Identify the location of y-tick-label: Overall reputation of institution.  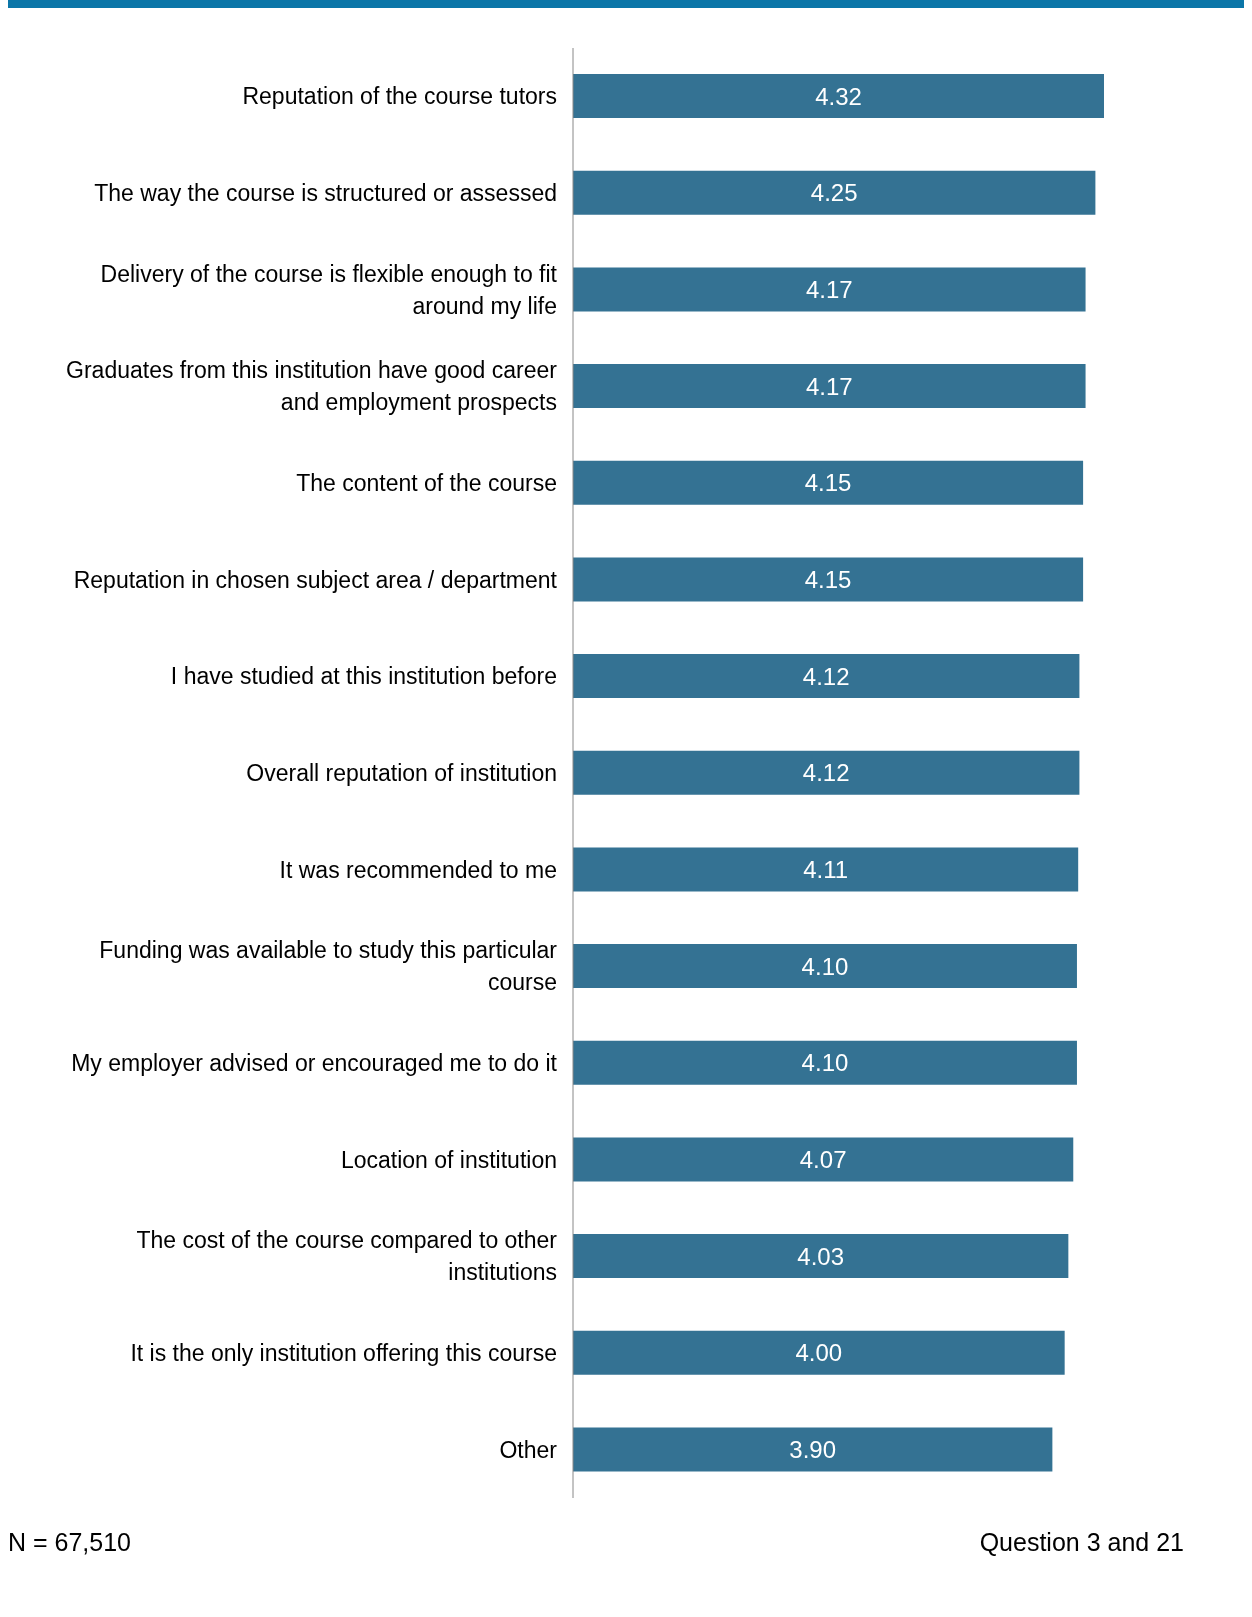
(401, 773).